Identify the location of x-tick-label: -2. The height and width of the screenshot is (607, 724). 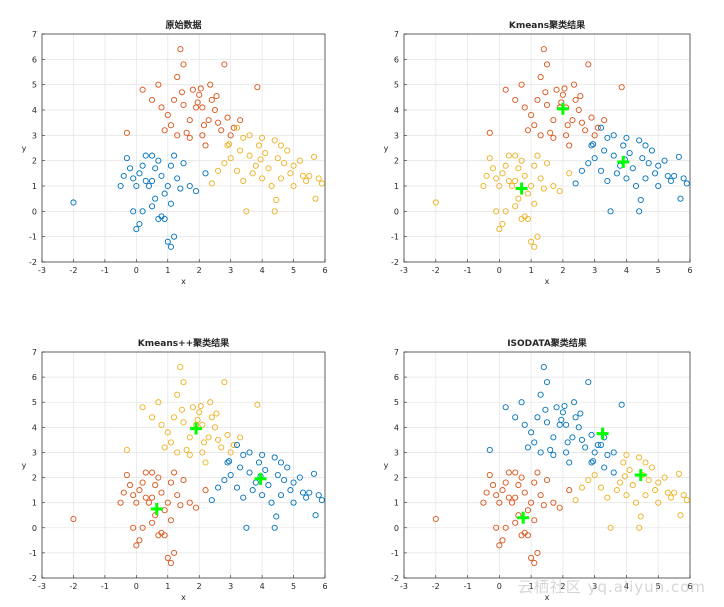
(73, 586).